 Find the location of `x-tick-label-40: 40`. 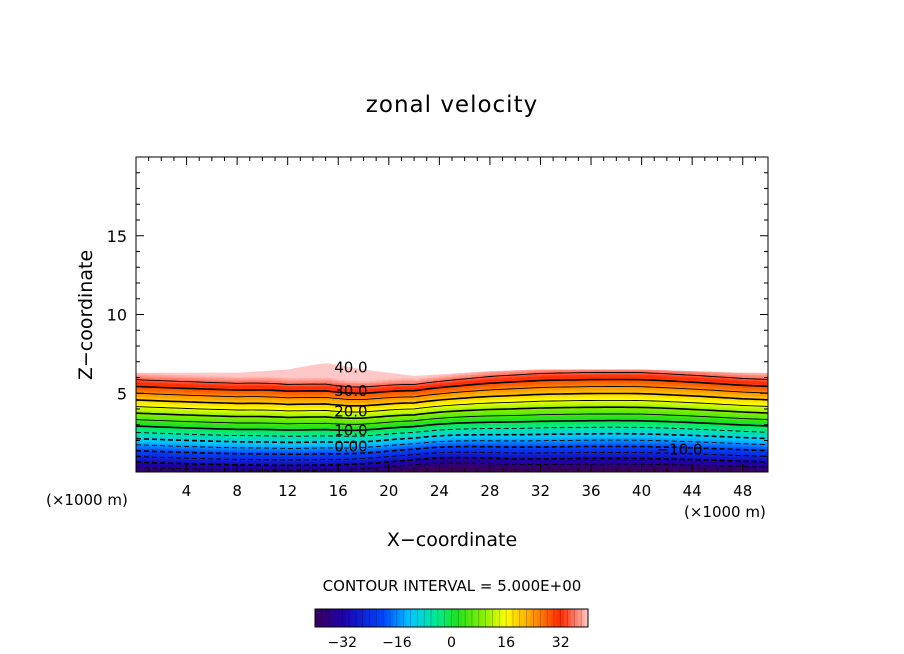

x-tick-label-40: 40 is located at coordinates (641, 491).